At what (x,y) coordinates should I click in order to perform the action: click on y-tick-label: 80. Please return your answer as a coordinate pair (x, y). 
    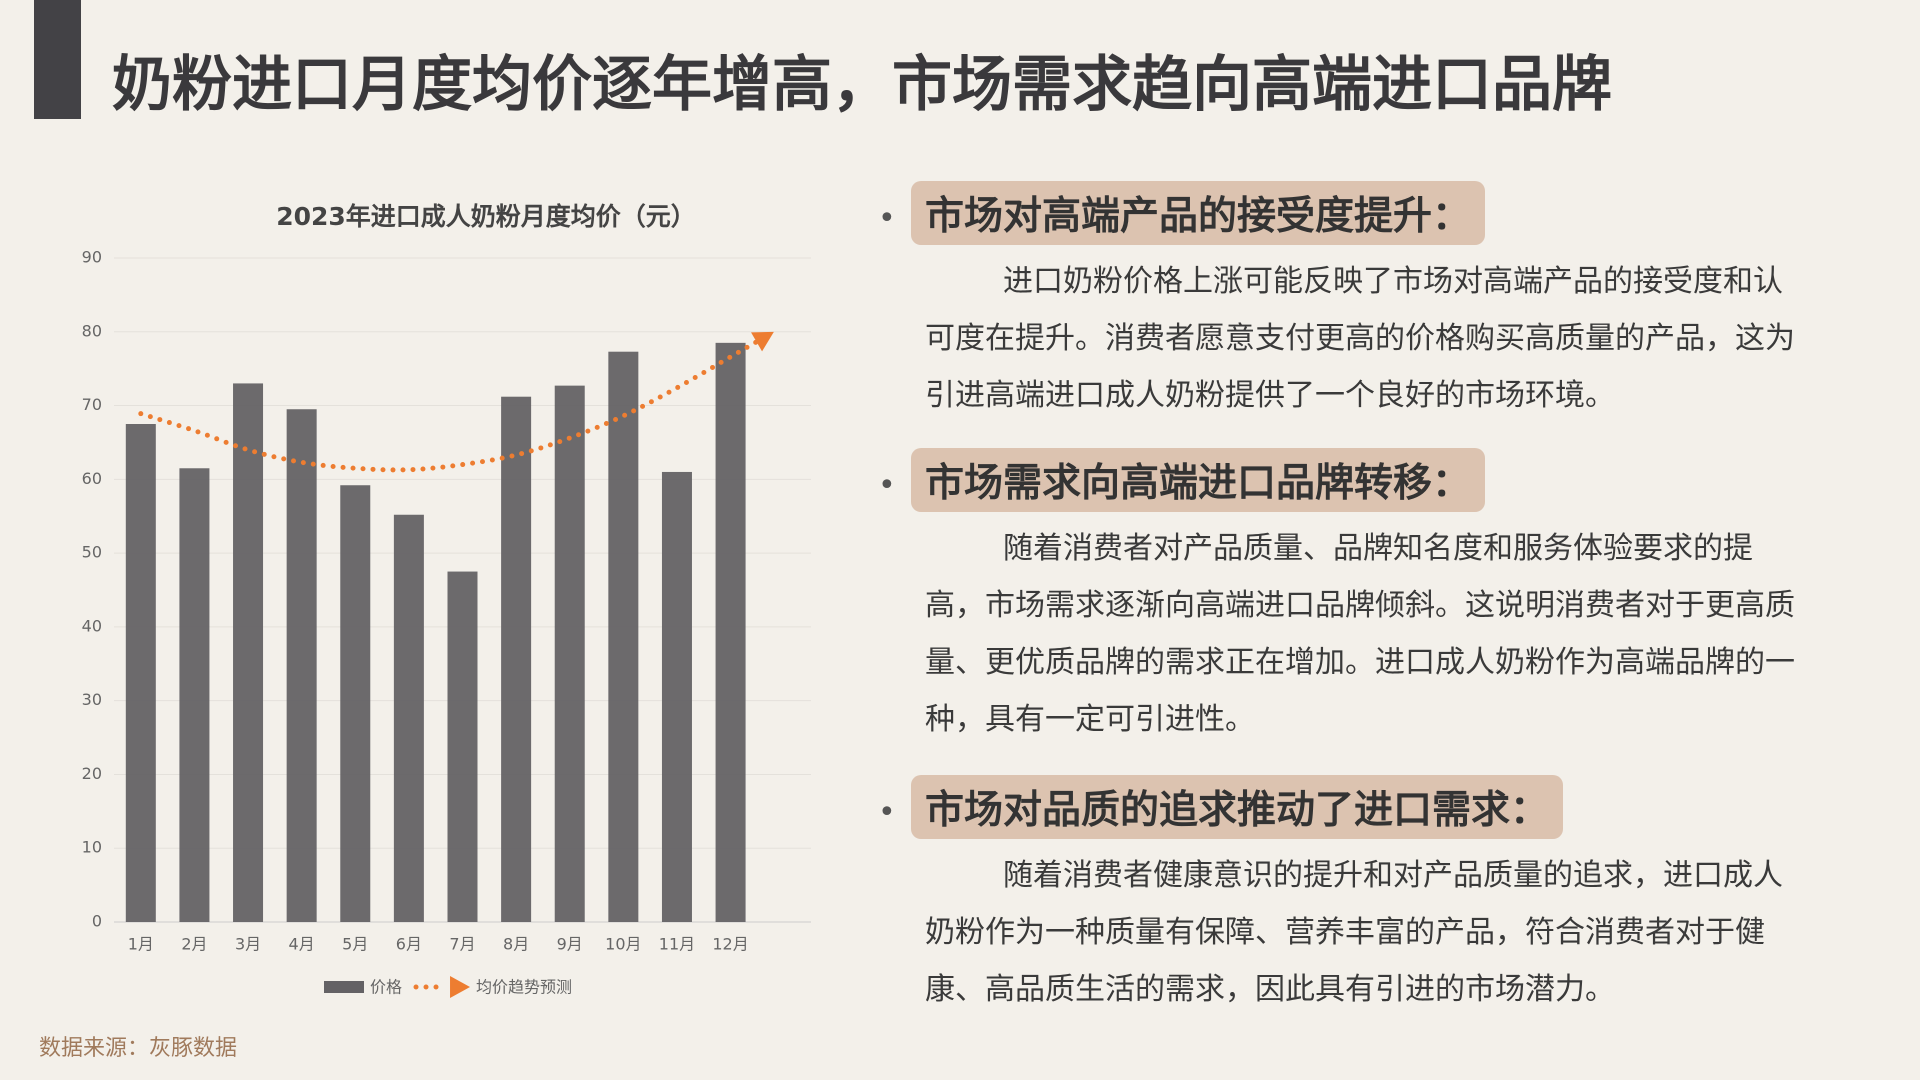
    Looking at the image, I should click on (92, 330).